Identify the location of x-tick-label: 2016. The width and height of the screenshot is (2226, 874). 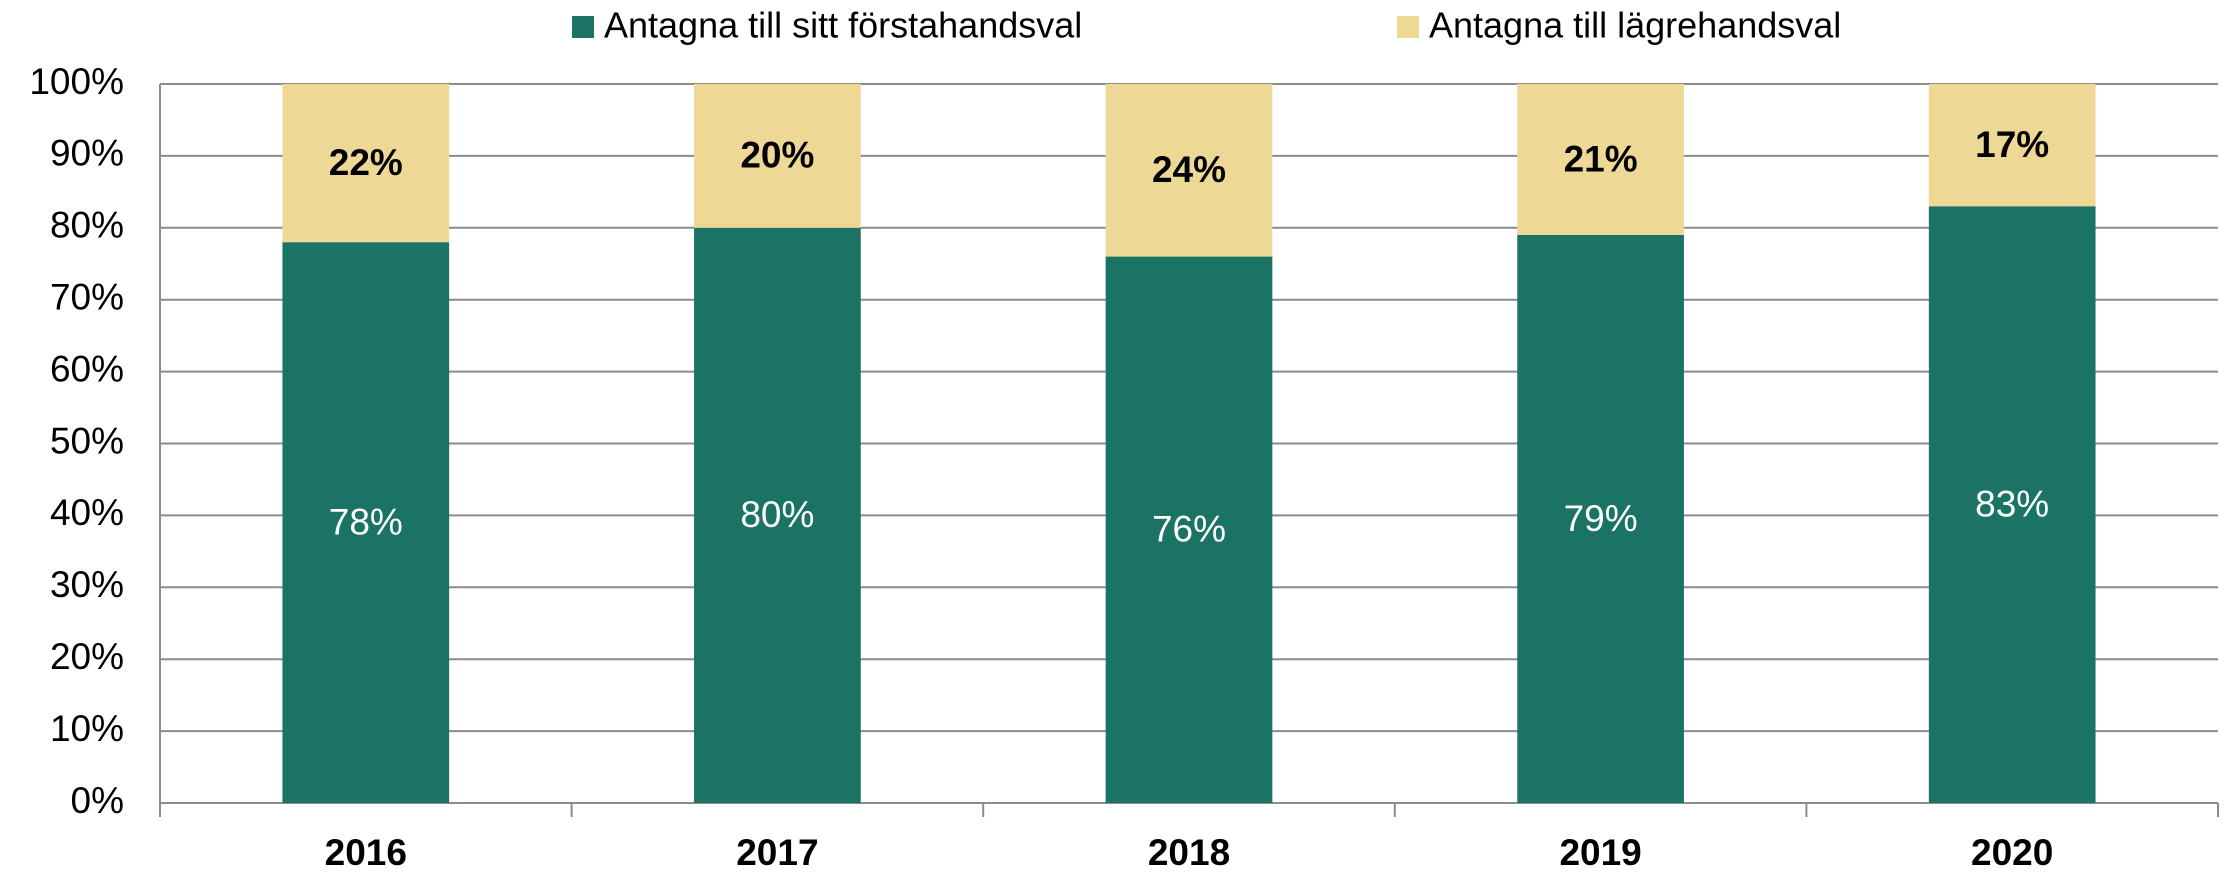
(366, 852).